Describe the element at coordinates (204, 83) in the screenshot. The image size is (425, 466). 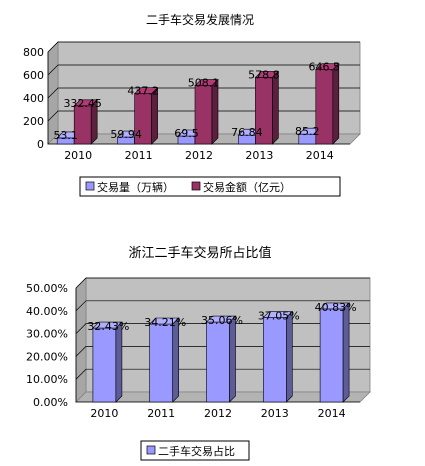
I see `data-label: 508.1` at that location.